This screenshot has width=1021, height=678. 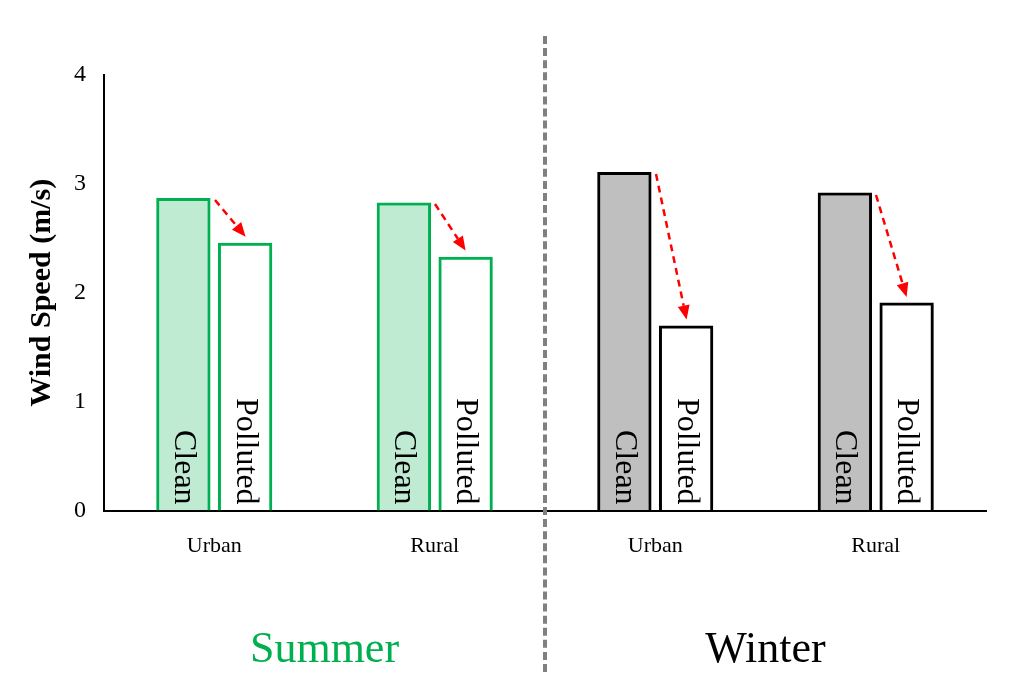 I want to click on y-tick-label: 4, so click(x=80, y=73).